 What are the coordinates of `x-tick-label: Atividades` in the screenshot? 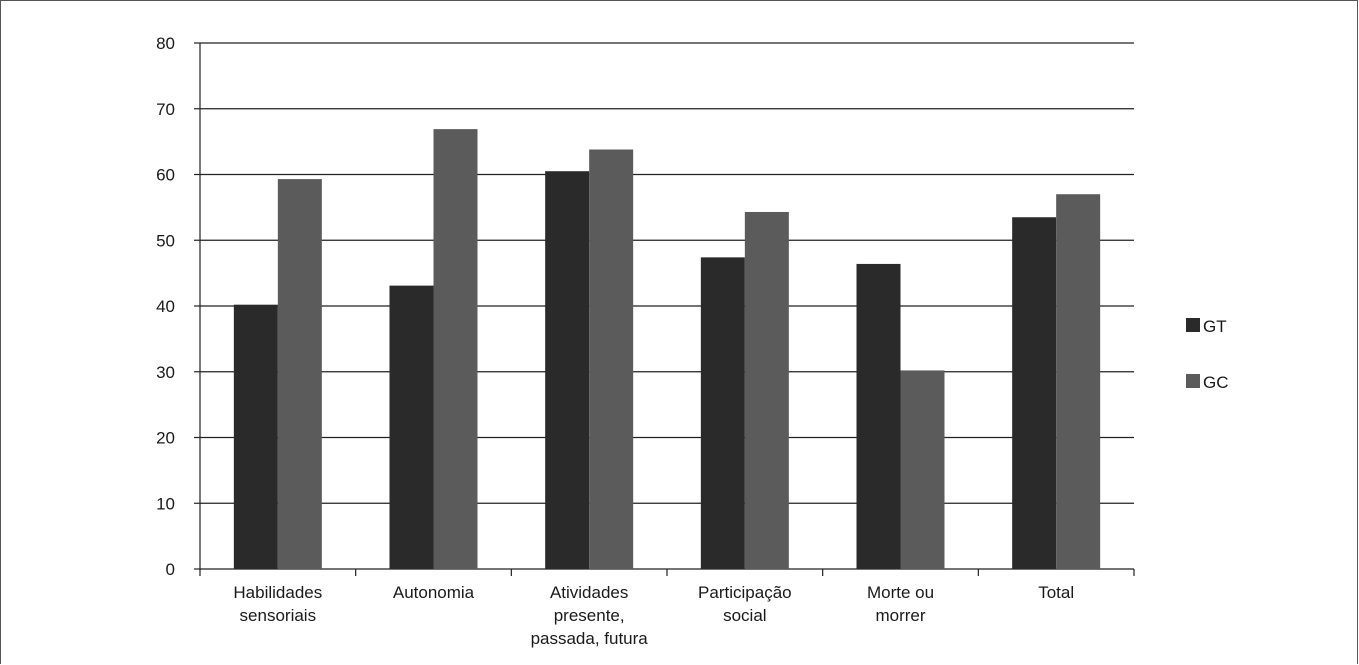 It's located at (589, 592).